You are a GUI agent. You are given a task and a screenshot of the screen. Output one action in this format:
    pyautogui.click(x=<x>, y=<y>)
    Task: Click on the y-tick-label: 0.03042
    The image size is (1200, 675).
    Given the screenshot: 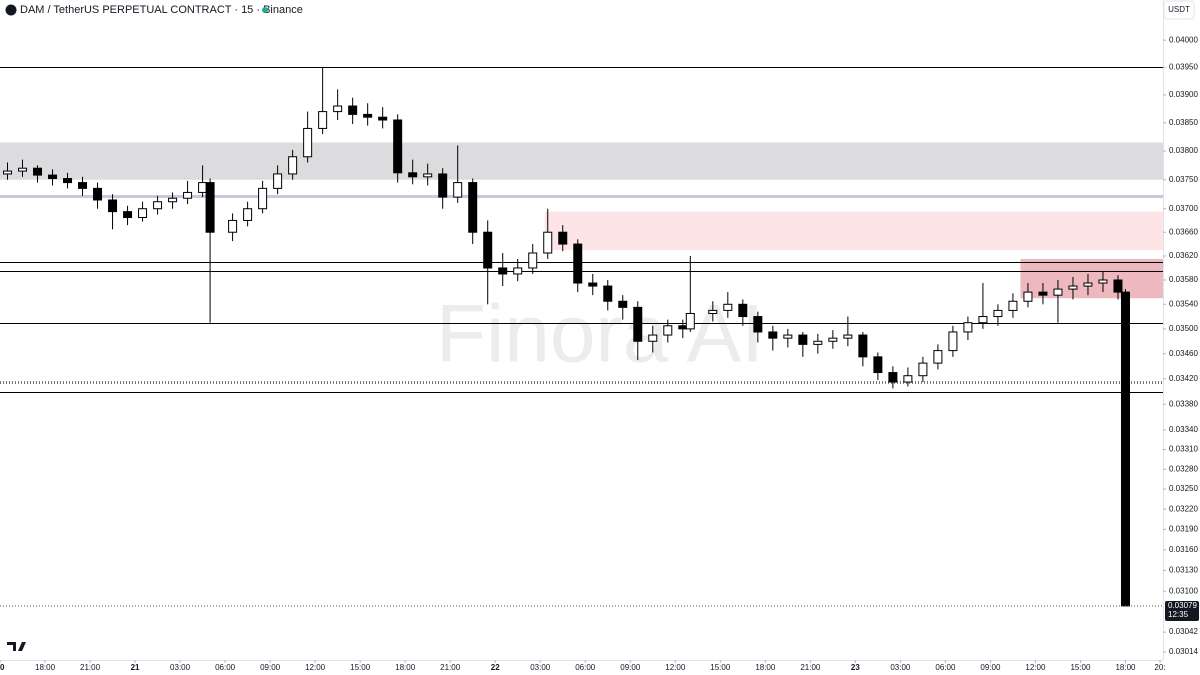 What is the action you would take?
    pyautogui.click(x=1183, y=631)
    